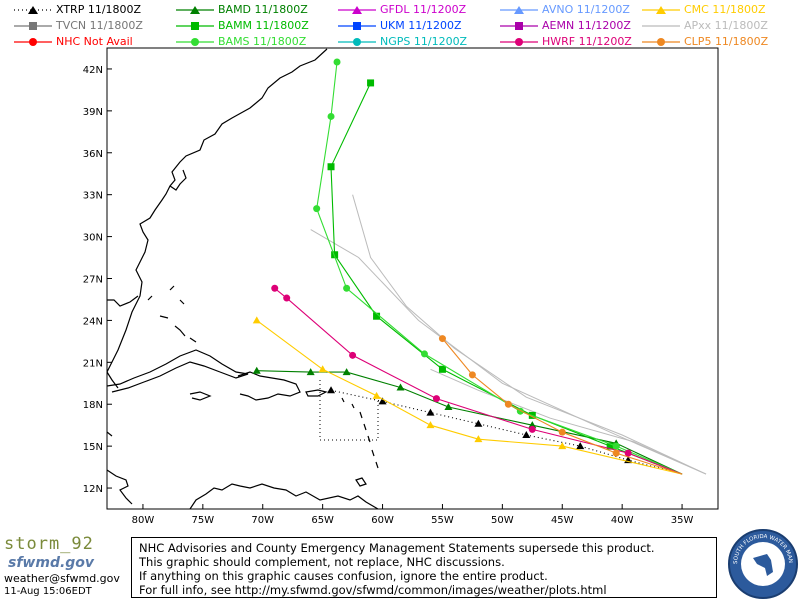  I want to click on lat-tick-label: 15N, so click(93, 447).